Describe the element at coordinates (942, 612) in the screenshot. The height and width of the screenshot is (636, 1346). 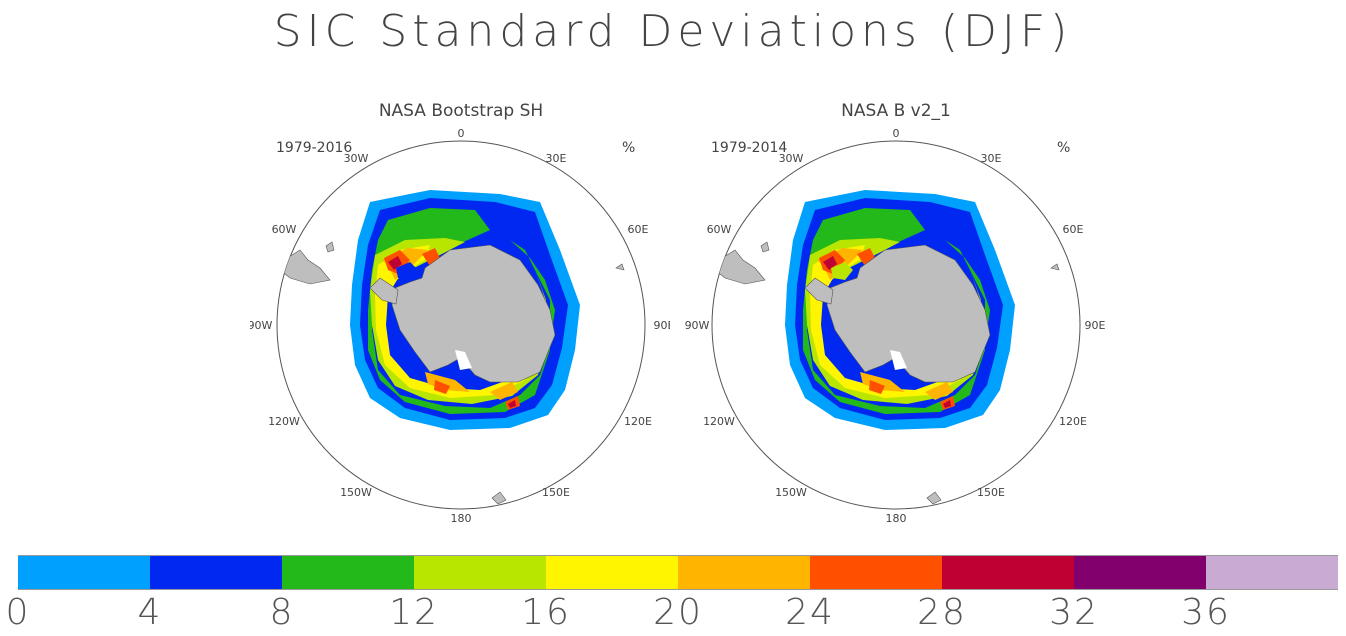
I see `colorbar-tick-label: 28` at that location.